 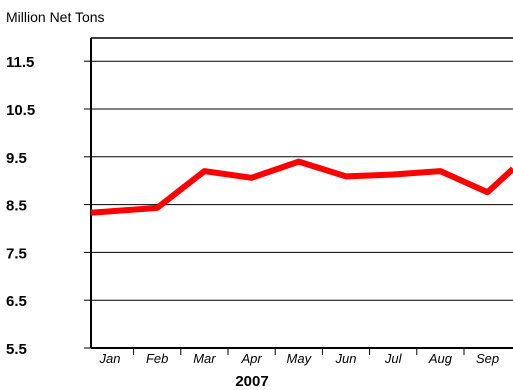 I want to click on x-tick-label: Jul, so click(x=393, y=358).